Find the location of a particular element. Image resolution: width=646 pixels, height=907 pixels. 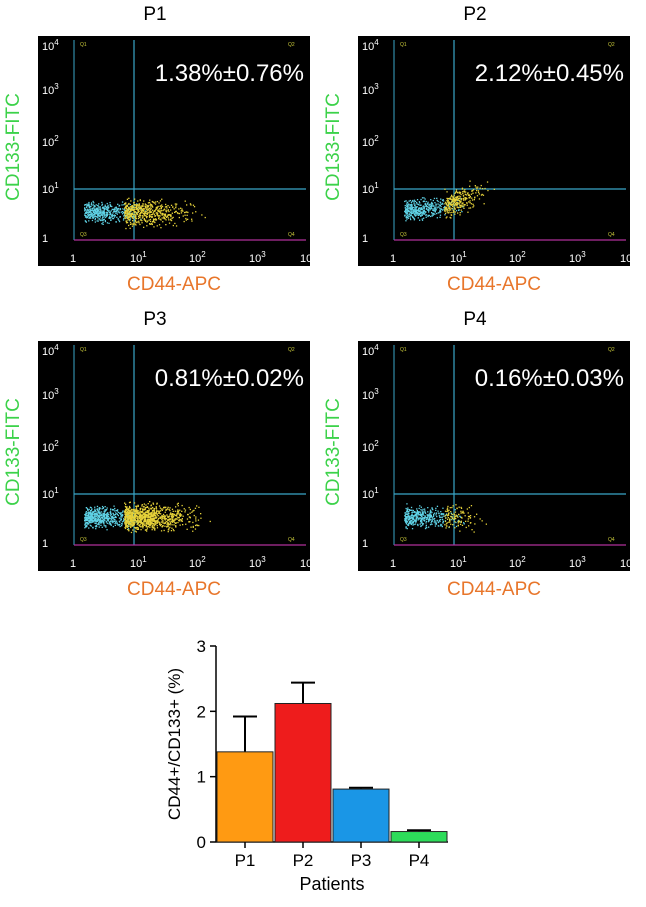

x-tick-label: P4 is located at coordinates (419, 860).